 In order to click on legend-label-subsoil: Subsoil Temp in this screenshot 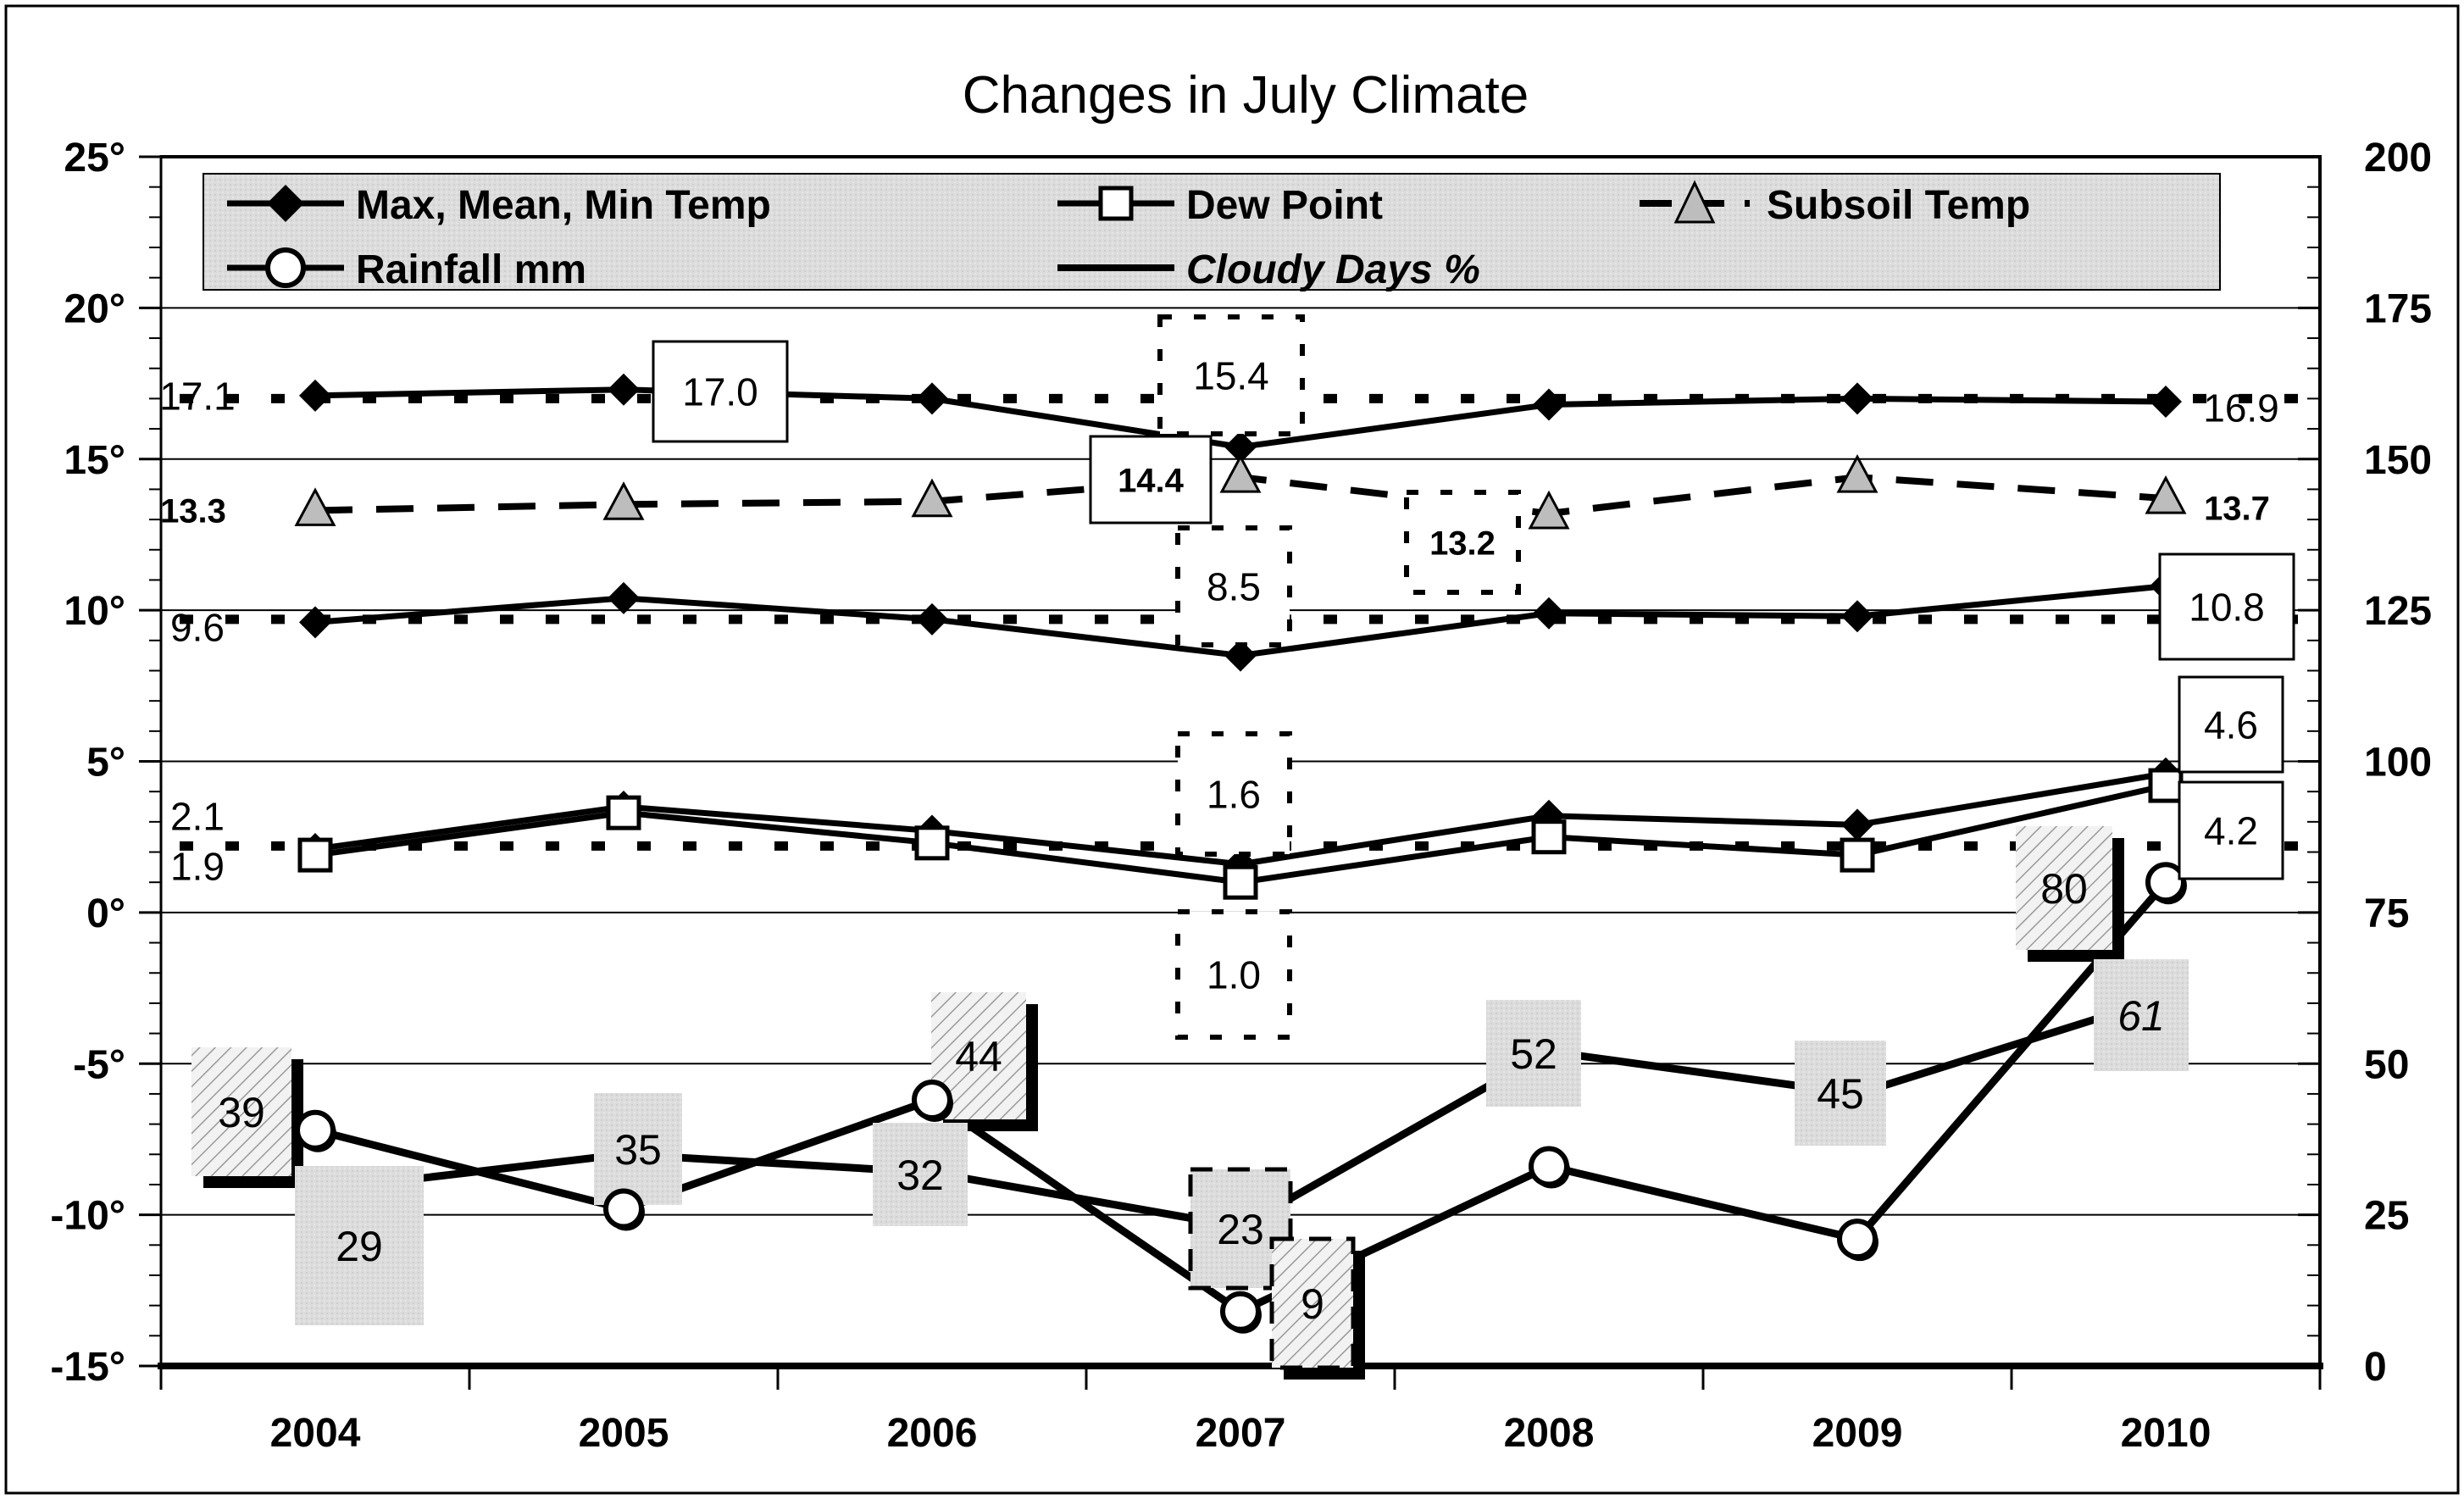, I will do `click(1899, 205)`.